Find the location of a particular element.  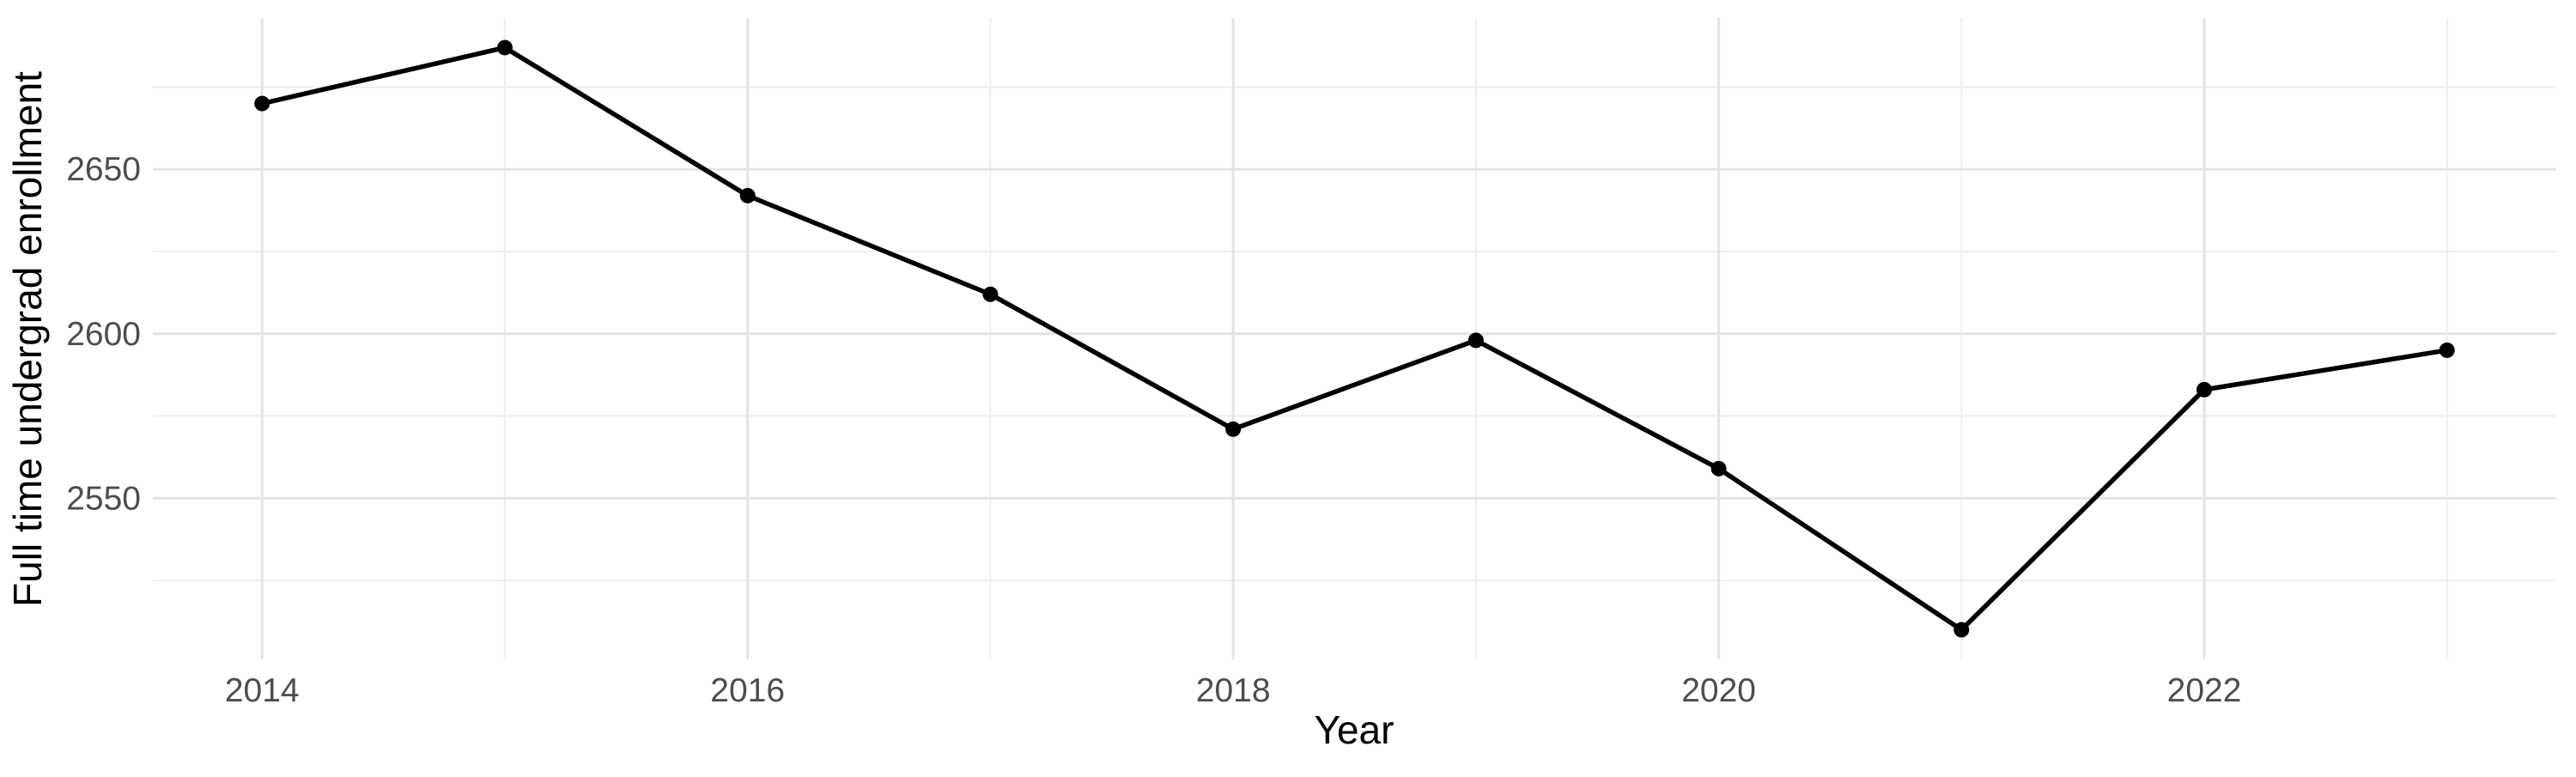

x-tick-label: 2016 is located at coordinates (748, 690).